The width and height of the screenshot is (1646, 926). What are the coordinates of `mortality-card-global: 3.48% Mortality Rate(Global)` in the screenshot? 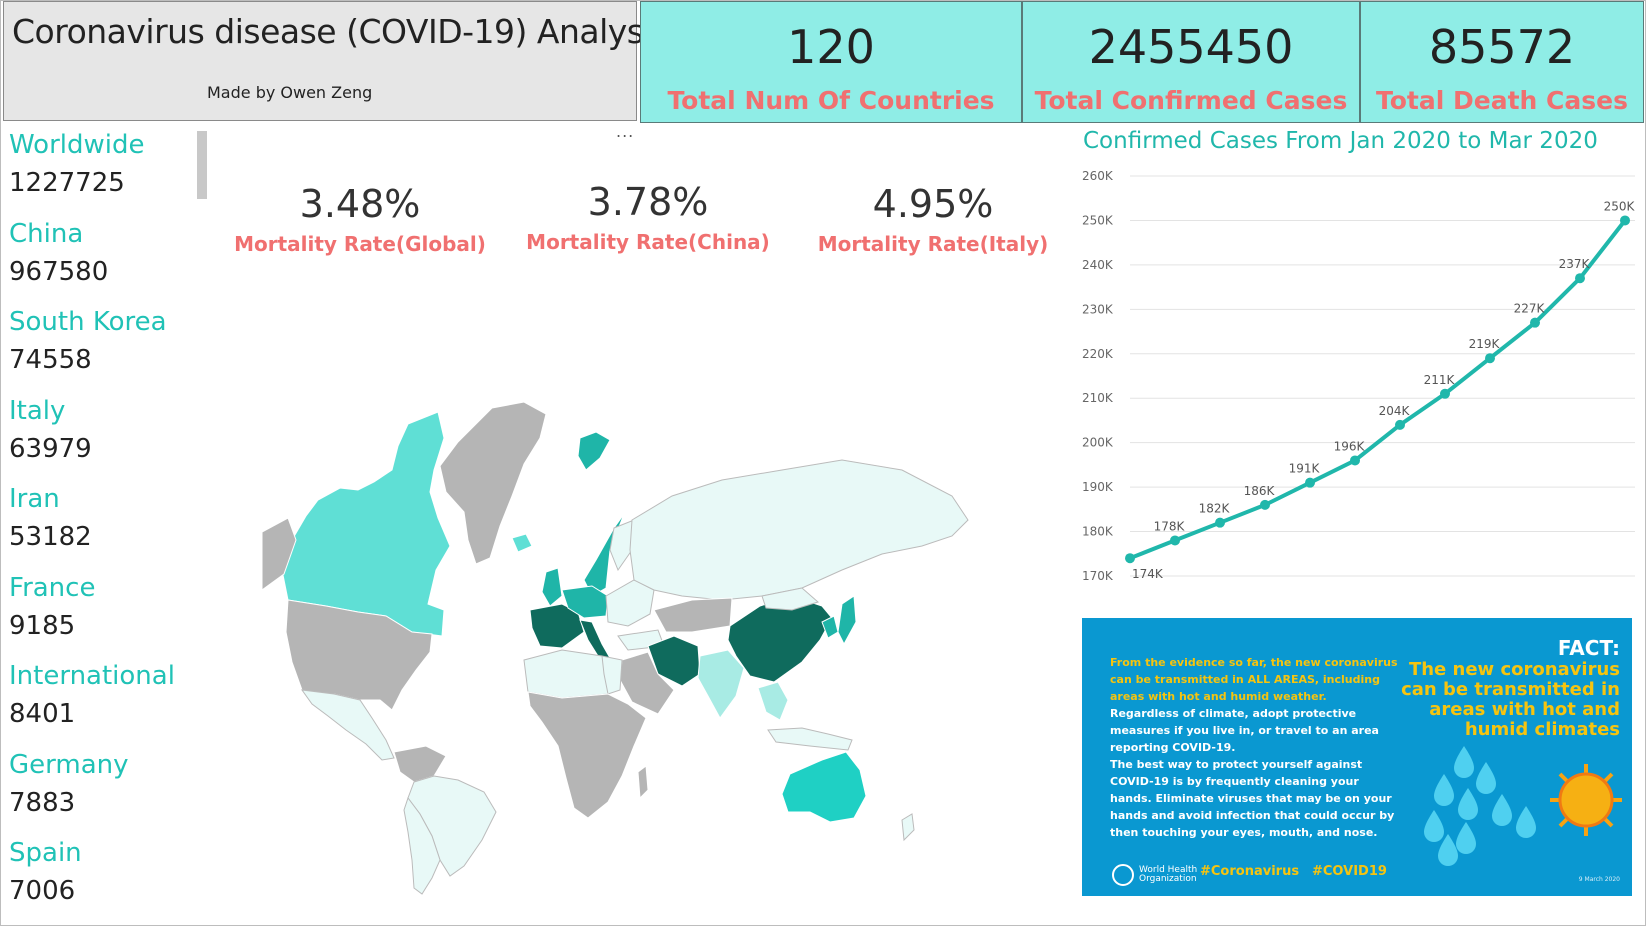 It's located at (360, 219).